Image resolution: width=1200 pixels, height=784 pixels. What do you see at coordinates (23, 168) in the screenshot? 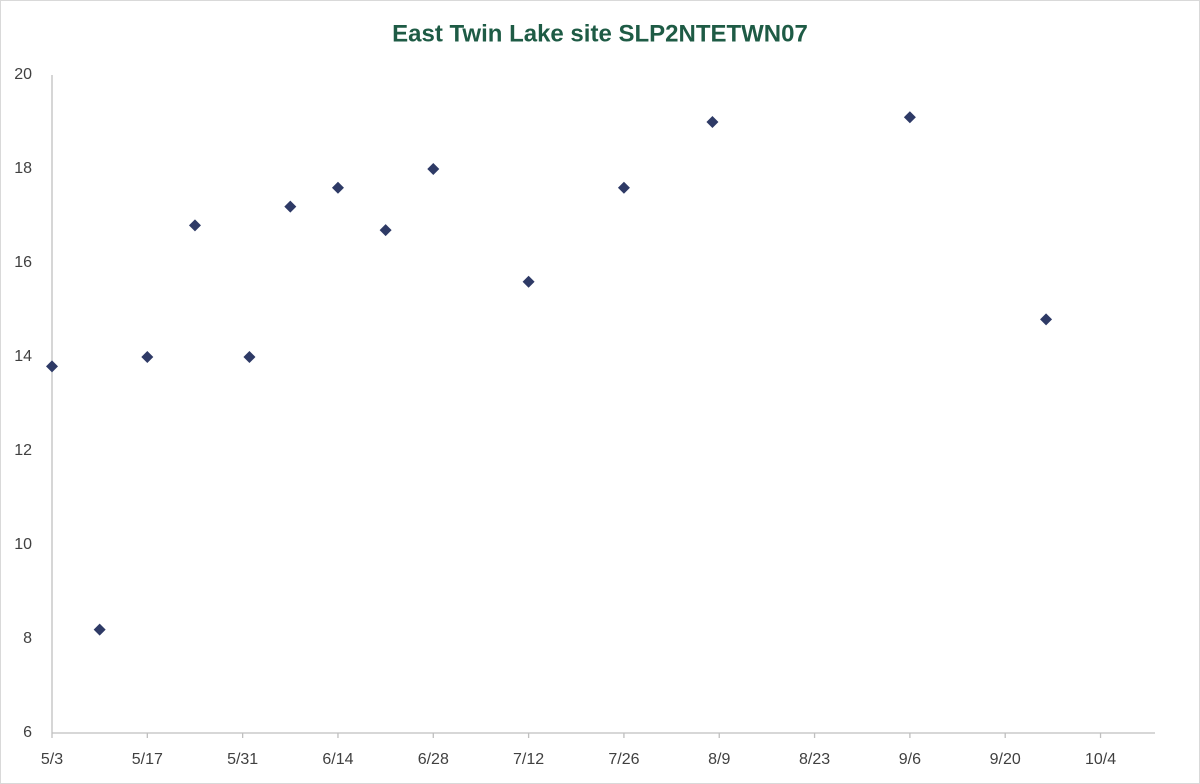
I see `y-tick-label: 18` at bounding box center [23, 168].